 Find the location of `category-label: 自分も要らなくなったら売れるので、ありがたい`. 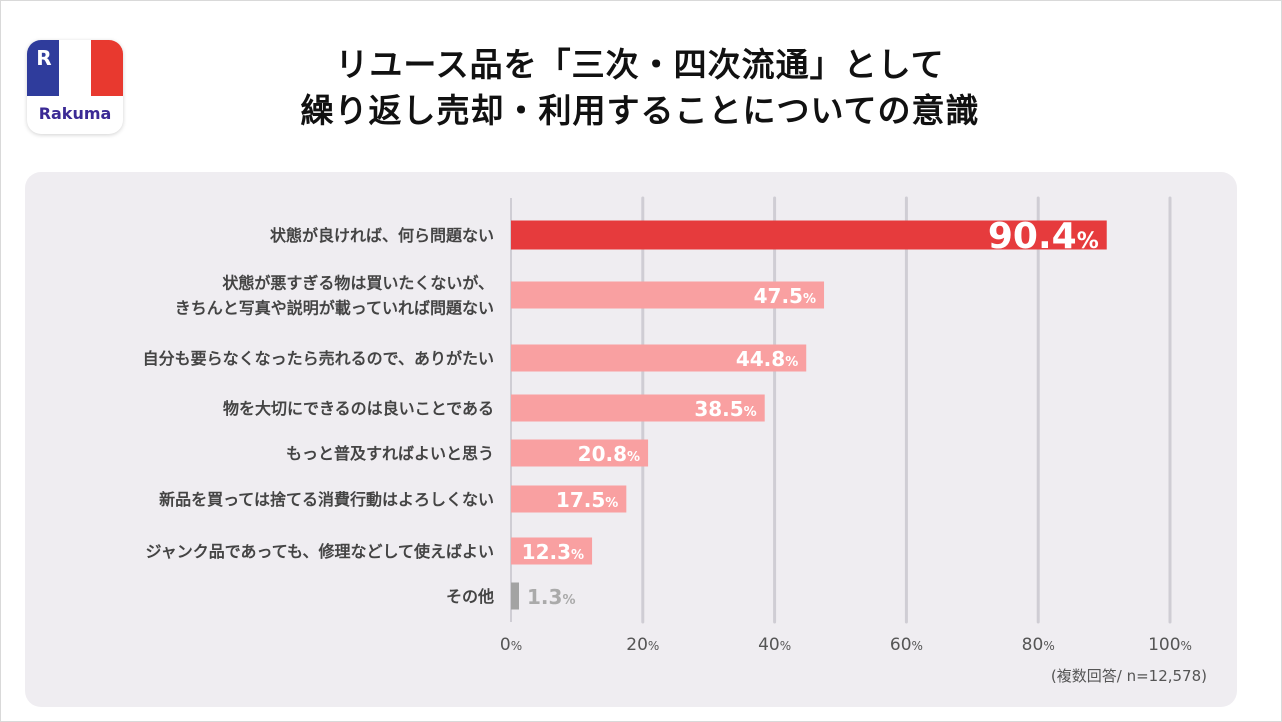

category-label: 自分も要らなくなったら売れるので、ありがたい is located at coordinates (318, 358).